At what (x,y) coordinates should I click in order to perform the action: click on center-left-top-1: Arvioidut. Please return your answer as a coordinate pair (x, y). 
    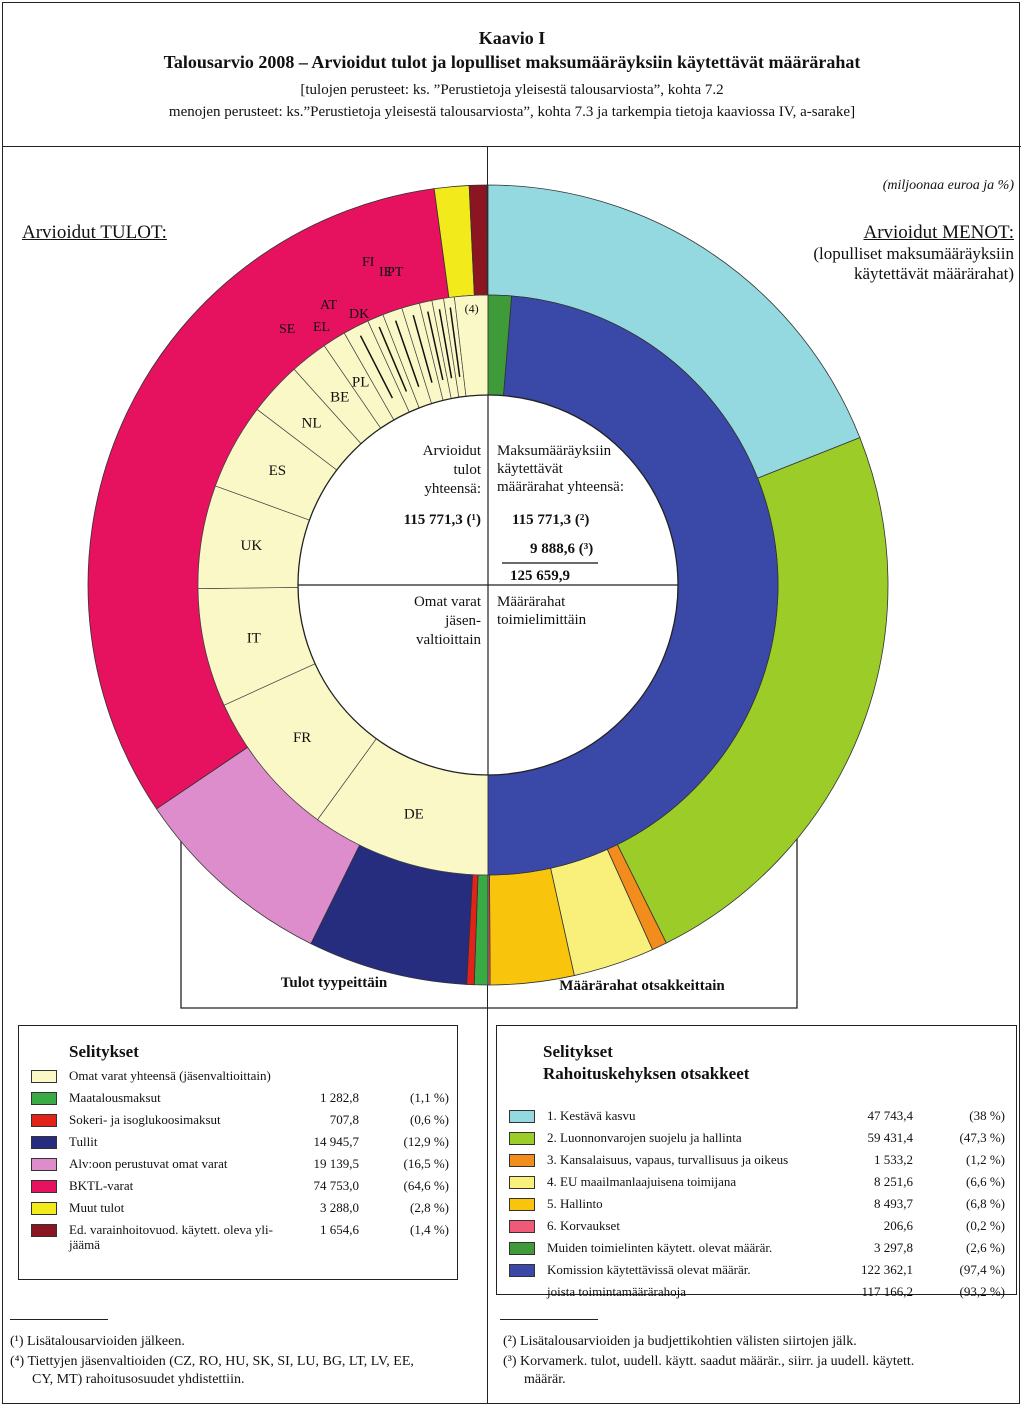
    Looking at the image, I should click on (452, 451).